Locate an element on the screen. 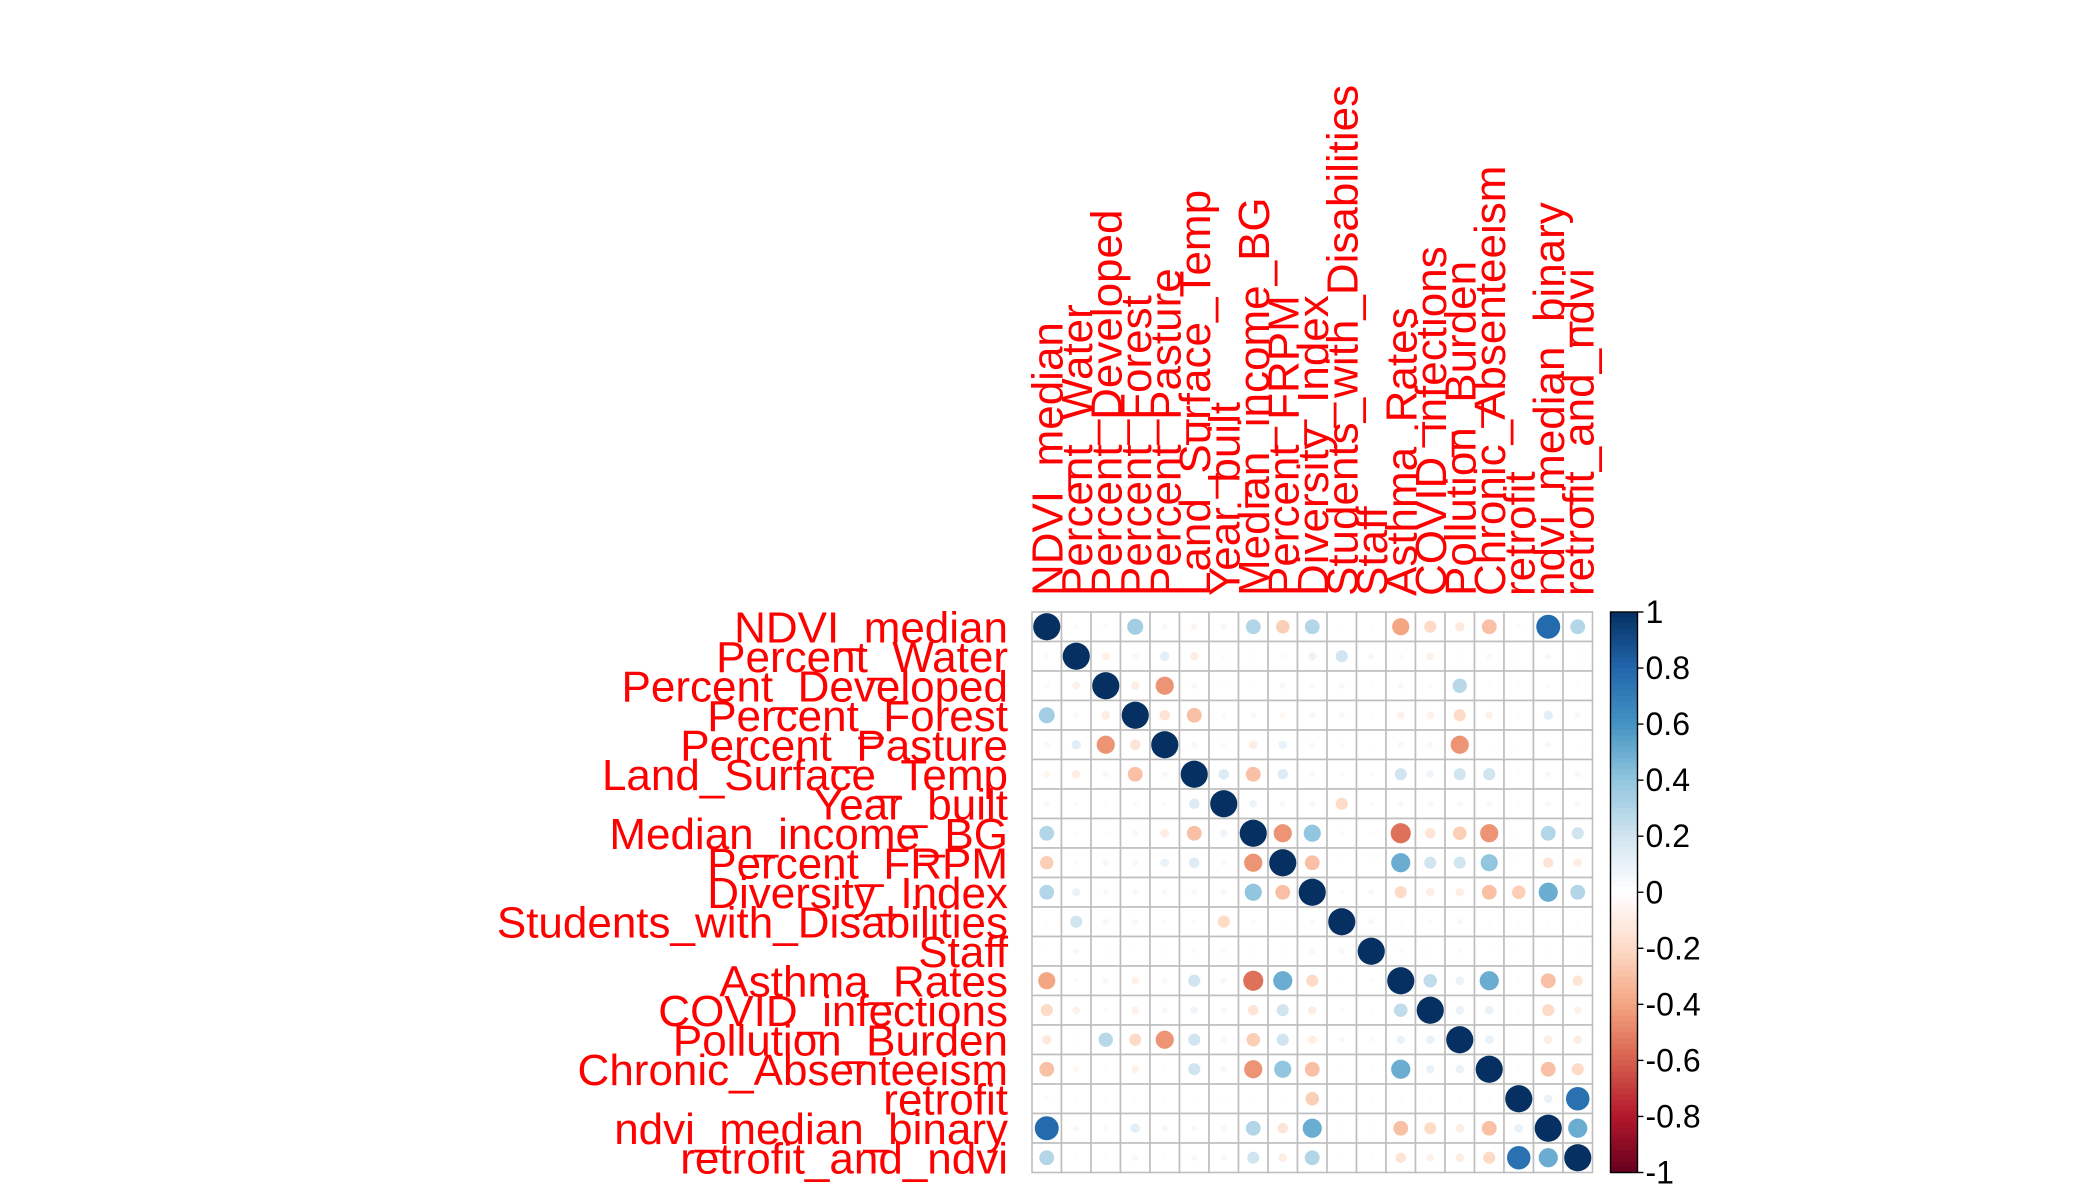 This screenshot has height=1200, width=2100. column-label: COVID_infections is located at coordinates (1431, 421).